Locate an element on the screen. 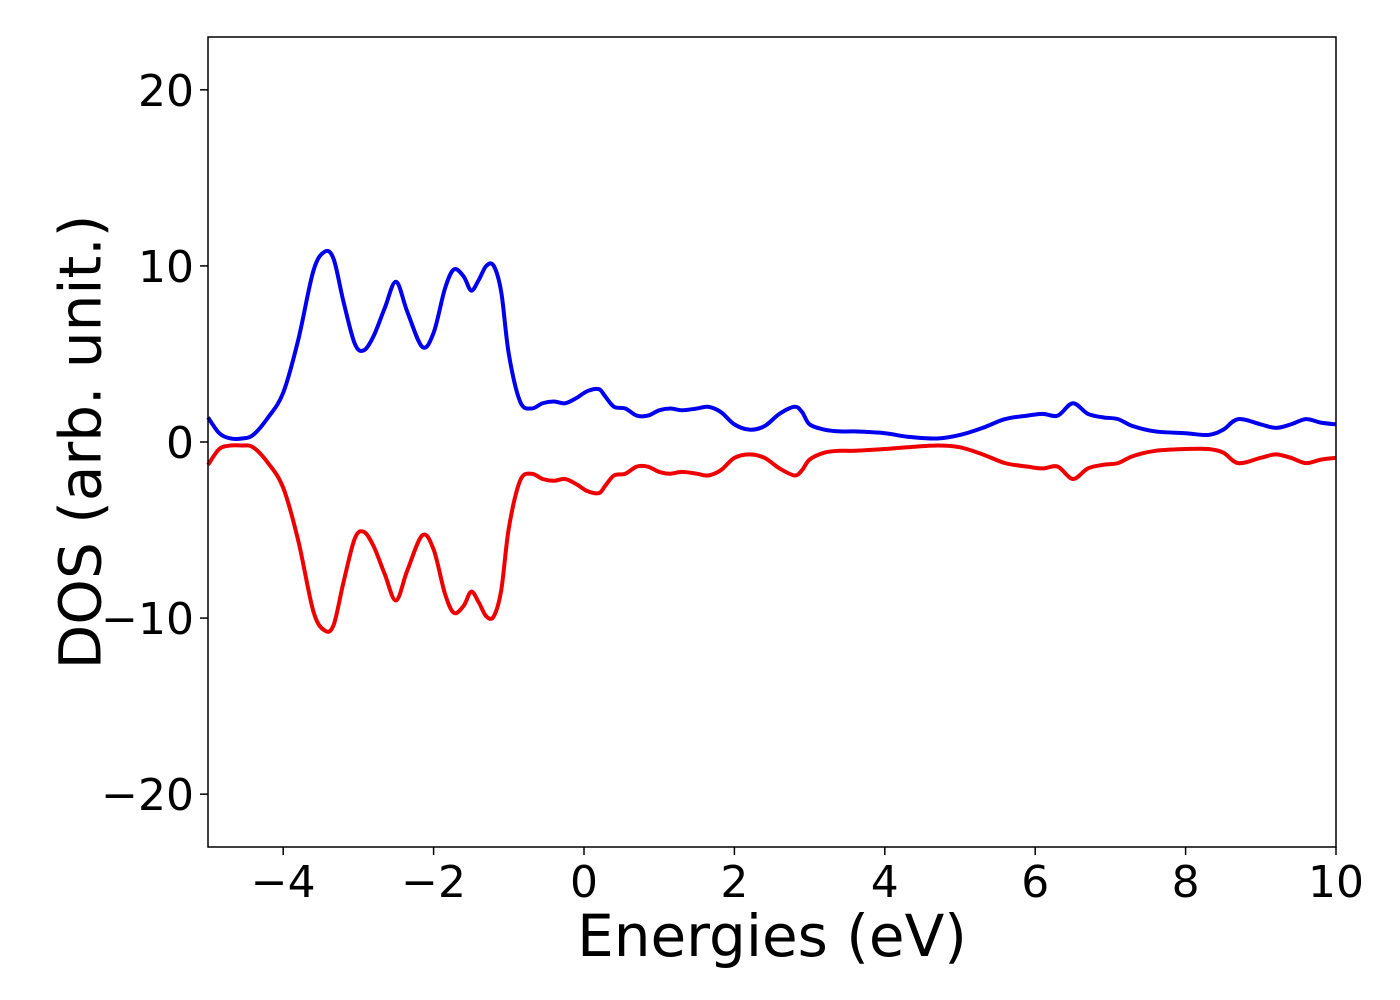 The image size is (1400, 1000). y-tick-label: −20 is located at coordinates (147, 795).